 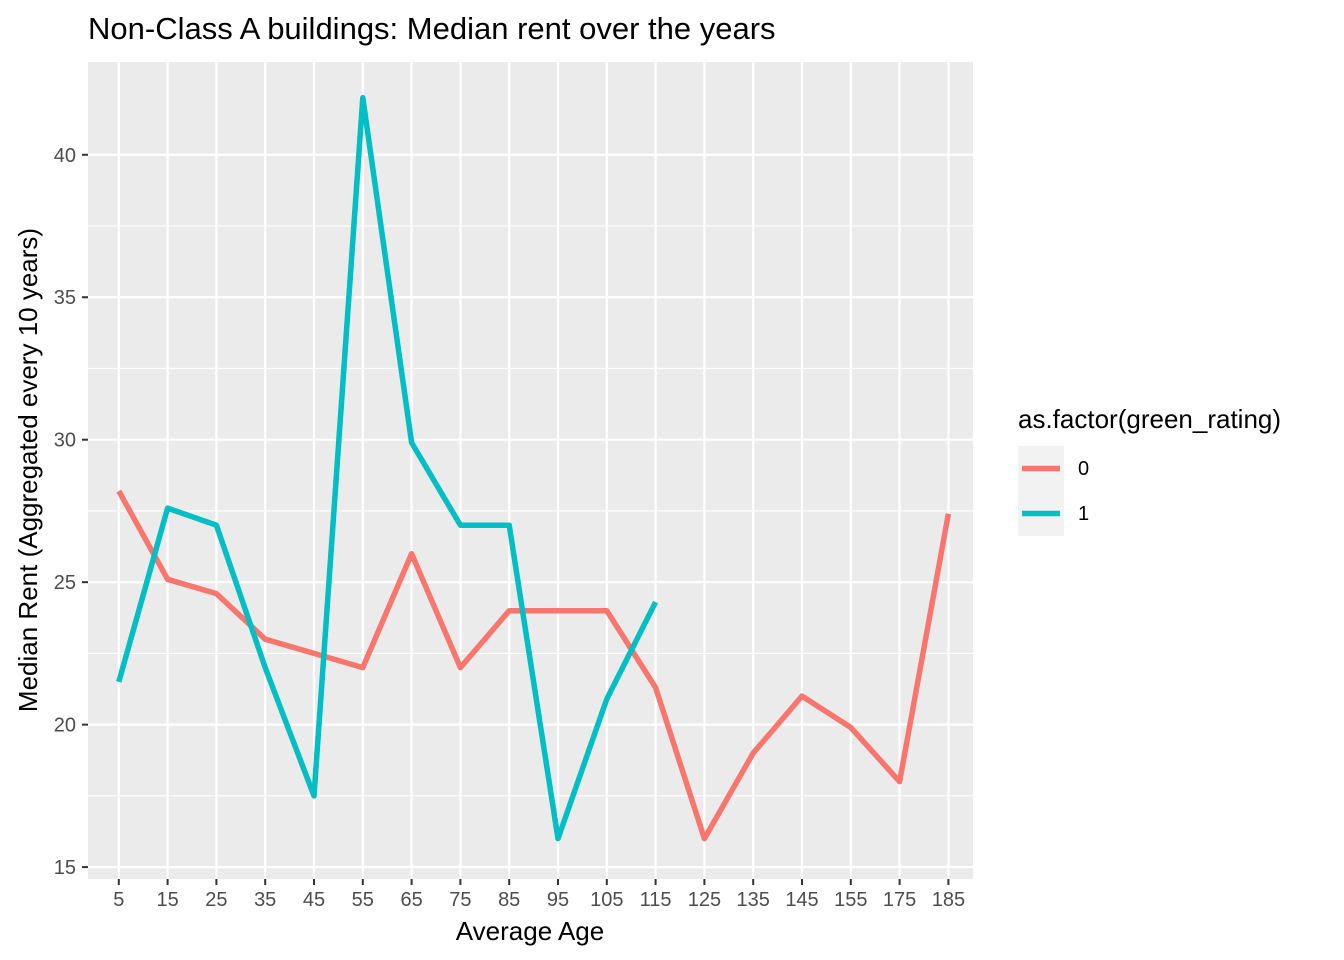 What do you see at coordinates (411, 900) in the screenshot?
I see `x-tick-label: 65` at bounding box center [411, 900].